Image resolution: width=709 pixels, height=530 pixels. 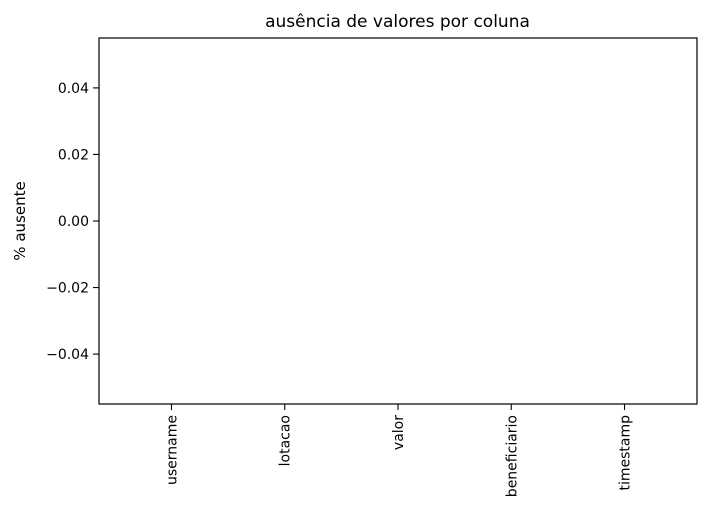 What do you see at coordinates (172, 450) in the screenshot?
I see `x-tick-label-username: username` at bounding box center [172, 450].